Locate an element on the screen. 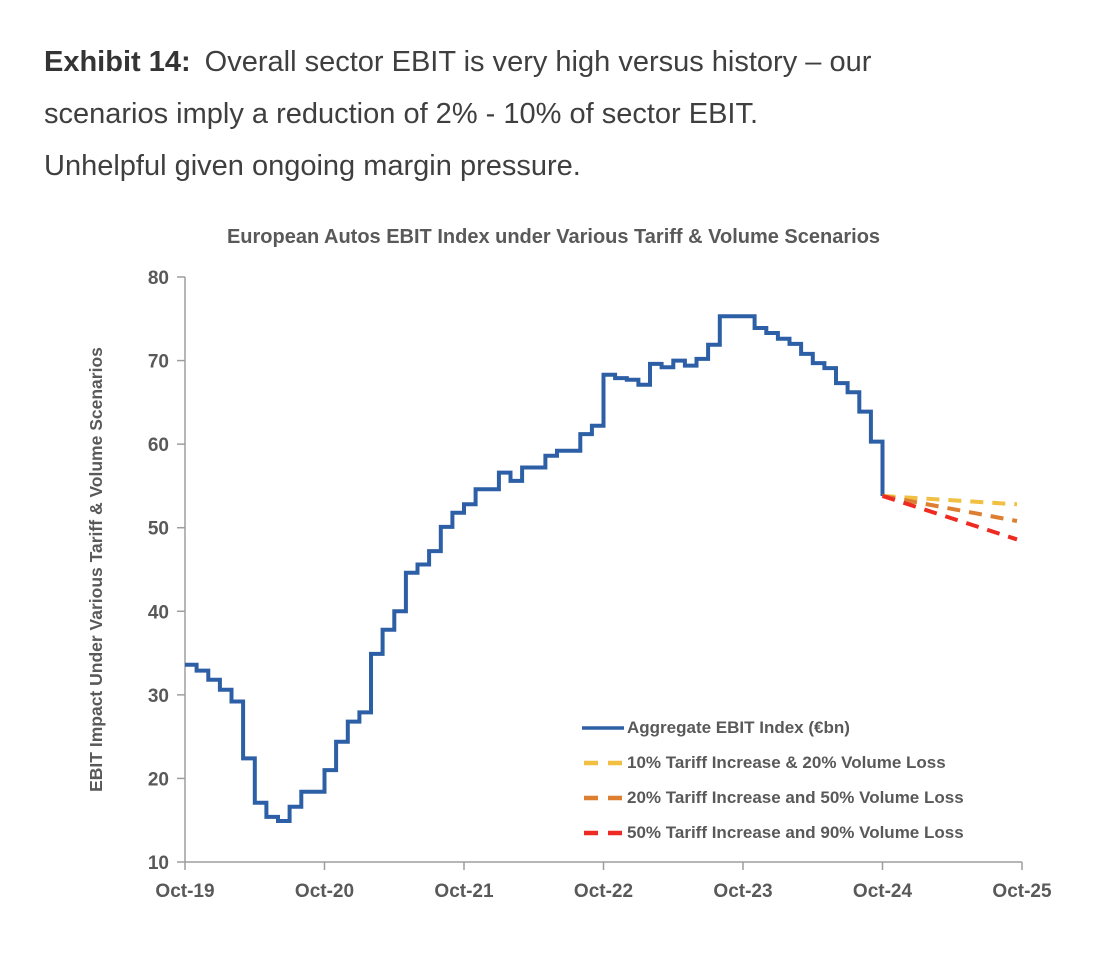  legend-label: 10% Tariff Increase & 20% Volume Loss is located at coordinates (786, 762).